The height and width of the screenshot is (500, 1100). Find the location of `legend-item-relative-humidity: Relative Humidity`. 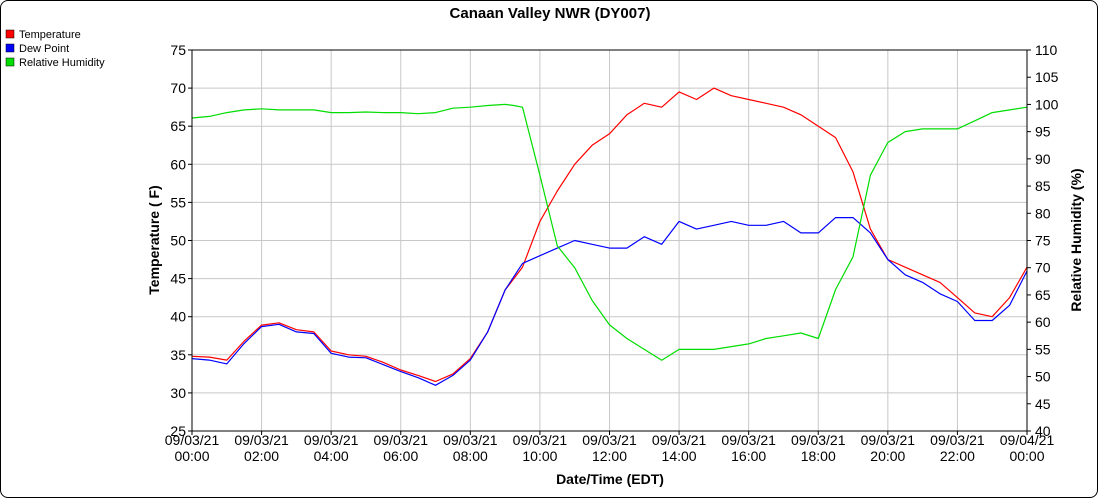

legend-item-relative-humidity: Relative Humidity is located at coordinates (55, 63).